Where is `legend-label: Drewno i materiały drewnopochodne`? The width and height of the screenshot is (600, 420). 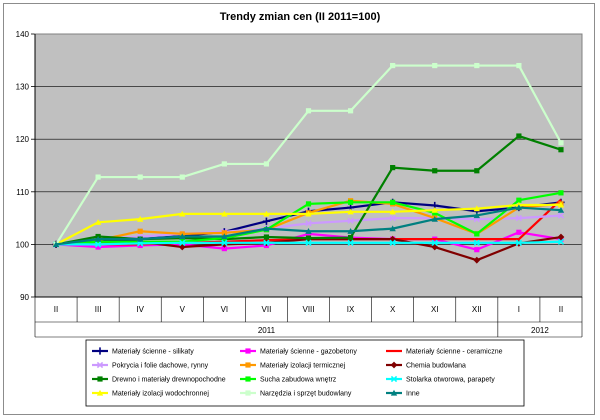
legend-label: Drewno i materiały drewnopochodne is located at coordinates (169, 380).